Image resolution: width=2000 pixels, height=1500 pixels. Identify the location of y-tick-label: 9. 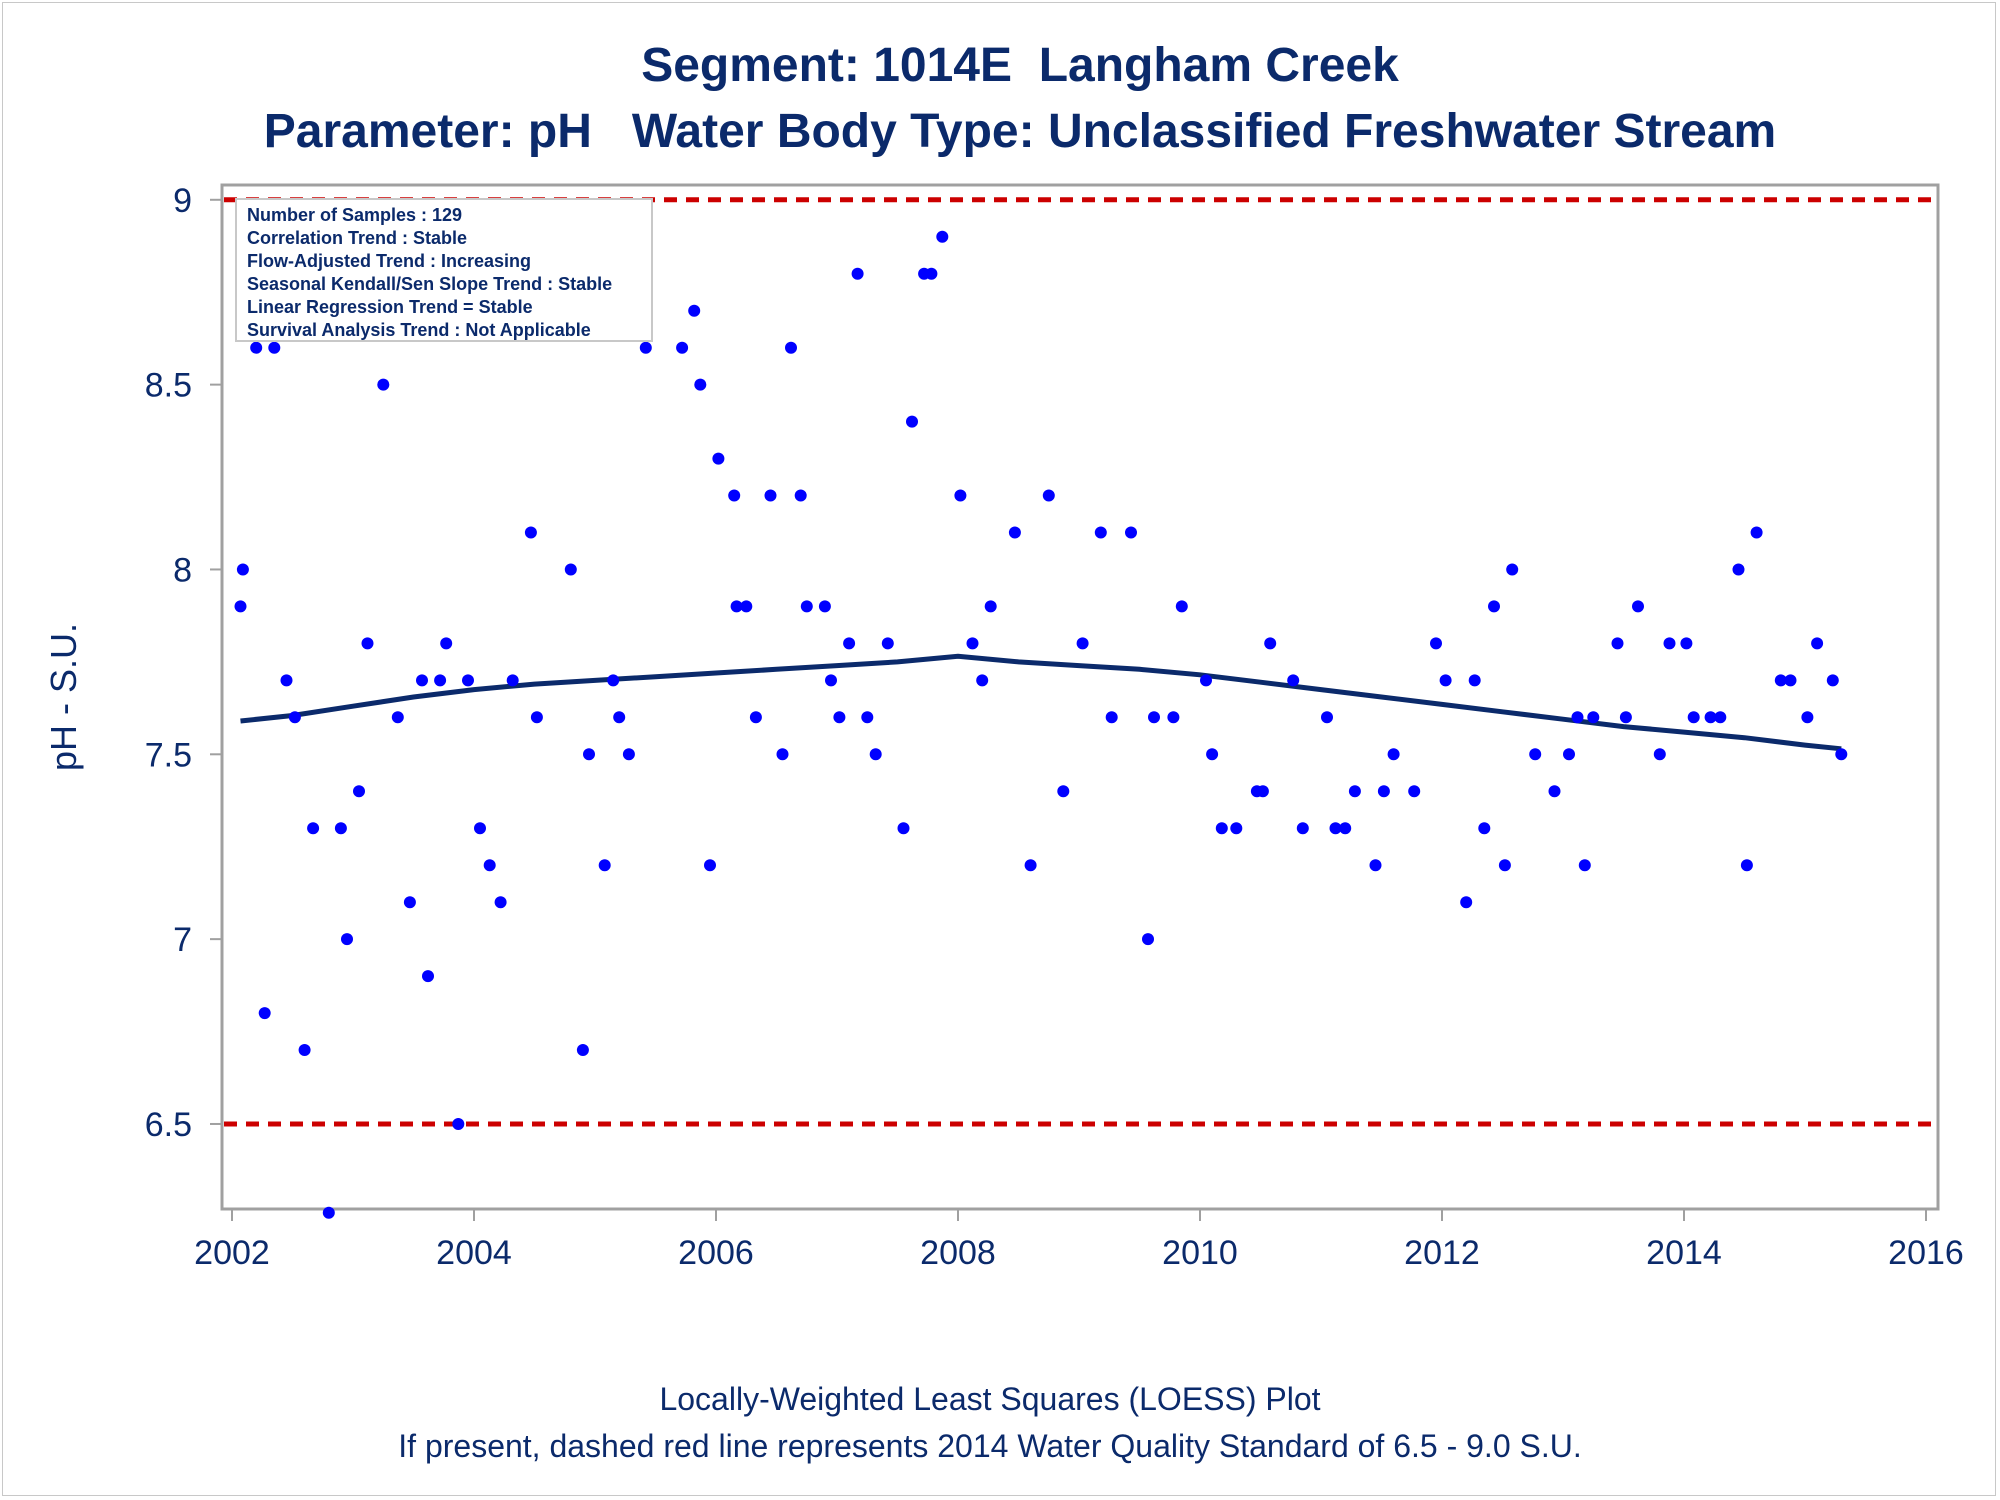
(182, 201).